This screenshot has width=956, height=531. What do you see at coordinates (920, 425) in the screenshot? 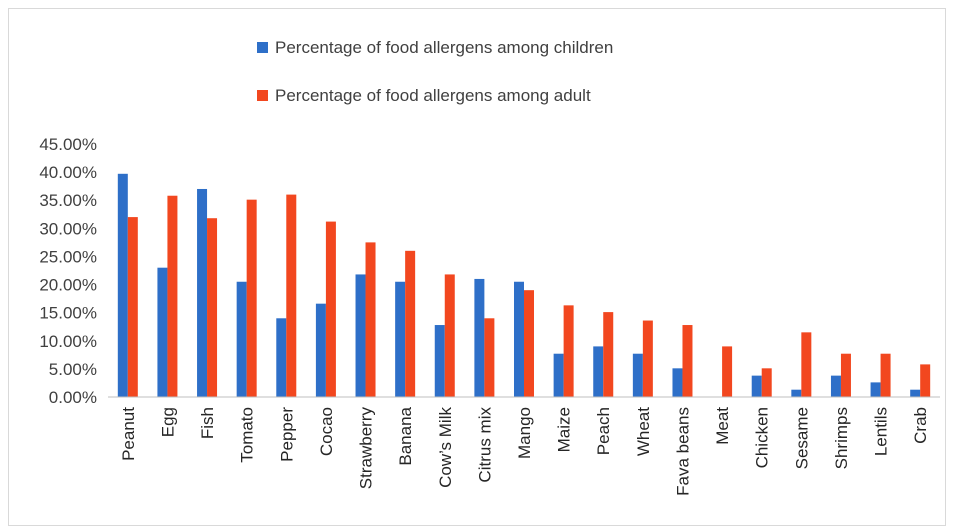
I see `x-category-label: Crab` at bounding box center [920, 425].